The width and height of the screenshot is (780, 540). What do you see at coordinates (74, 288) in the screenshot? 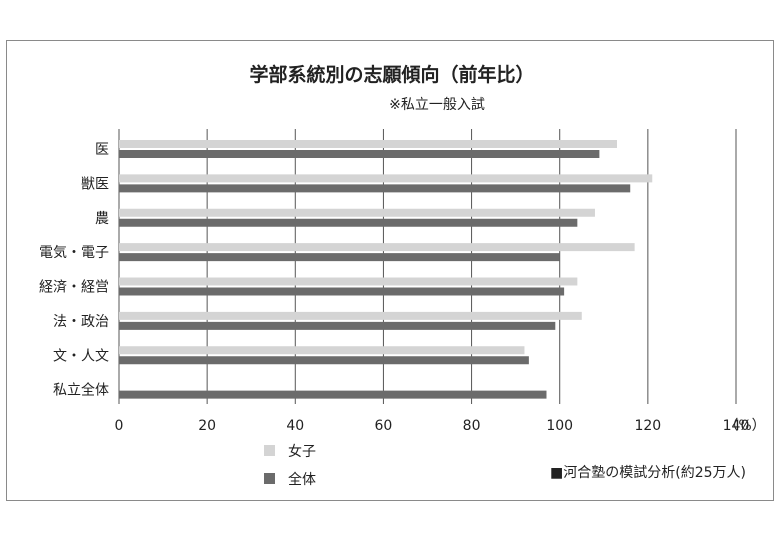
I see `category-label-4: 経済・経営` at bounding box center [74, 288].